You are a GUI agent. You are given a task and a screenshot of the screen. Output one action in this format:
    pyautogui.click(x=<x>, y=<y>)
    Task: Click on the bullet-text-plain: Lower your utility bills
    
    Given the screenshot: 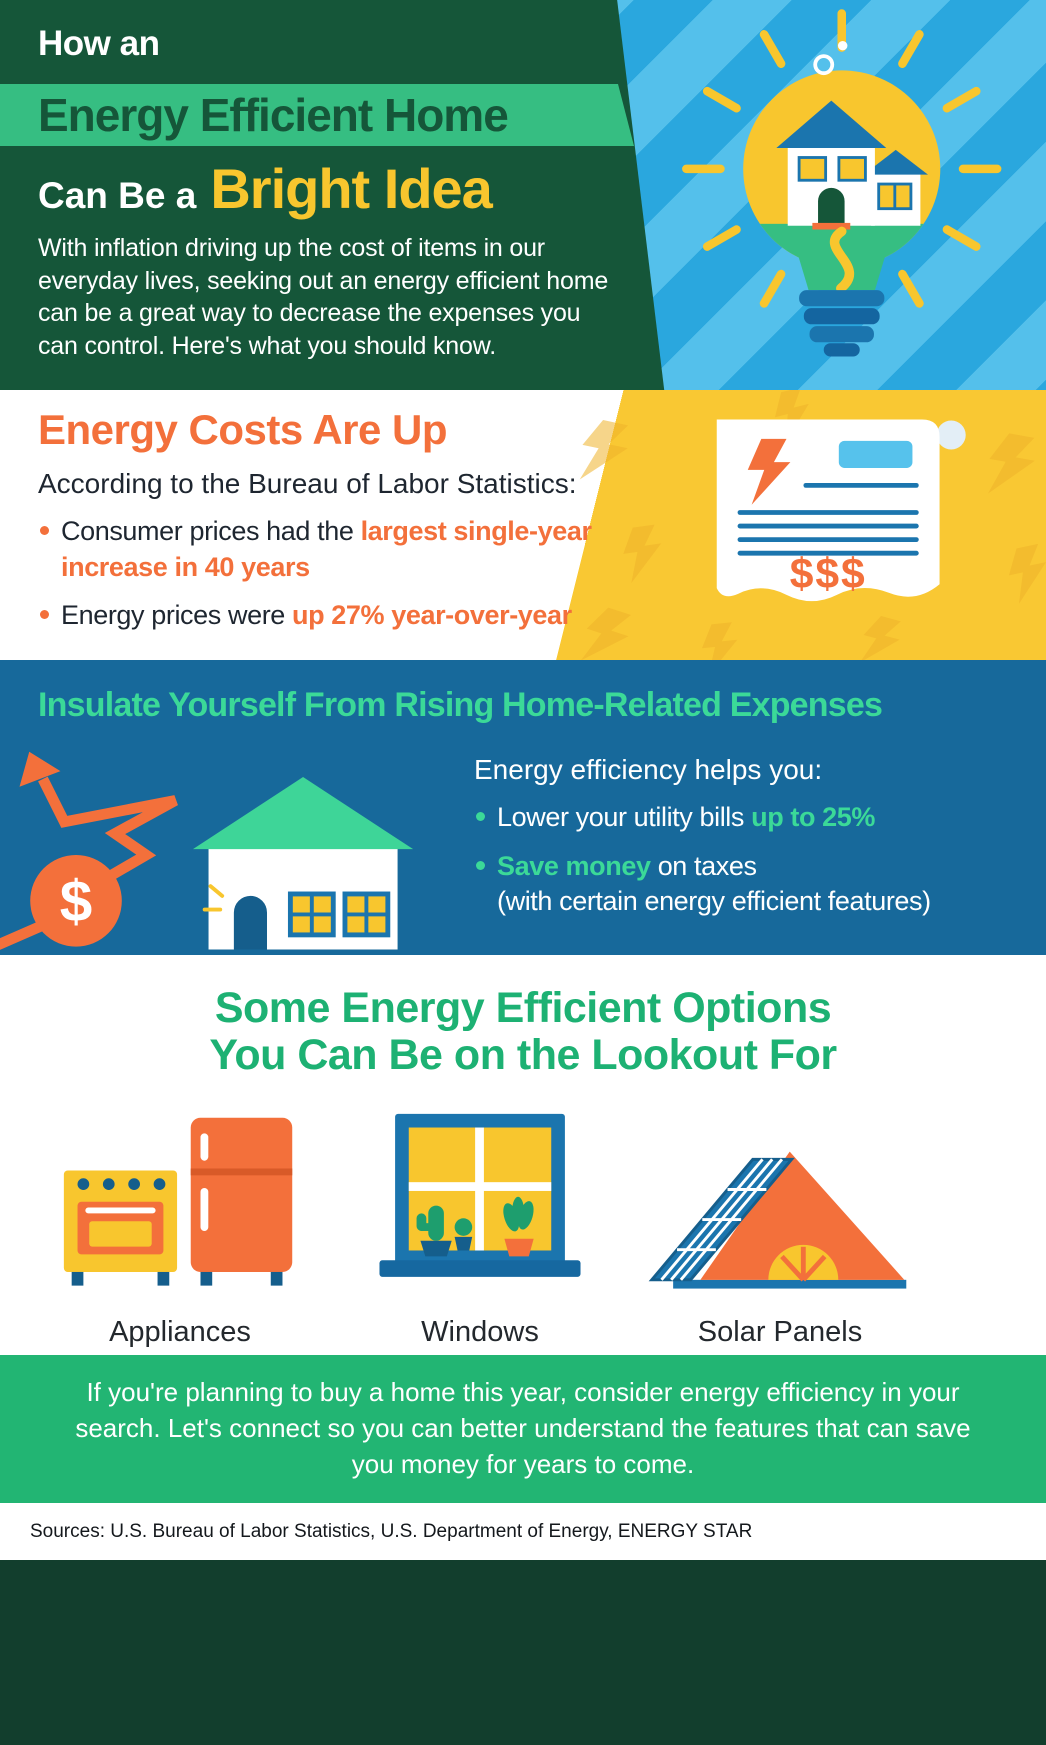 What is the action you would take?
    pyautogui.click(x=624, y=817)
    